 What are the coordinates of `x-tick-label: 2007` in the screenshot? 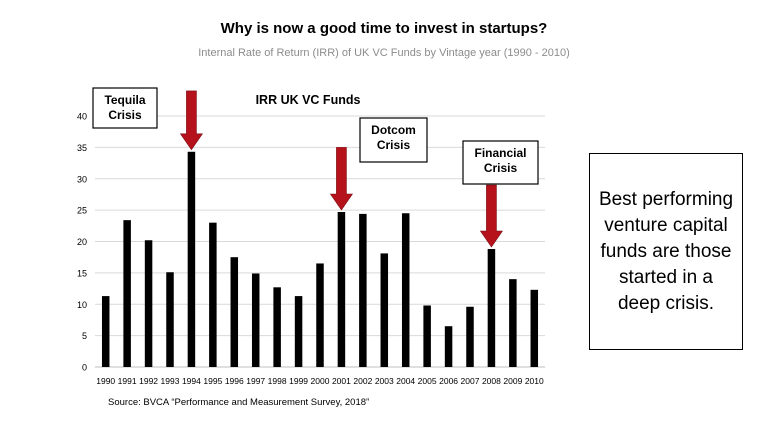 It's located at (470, 381).